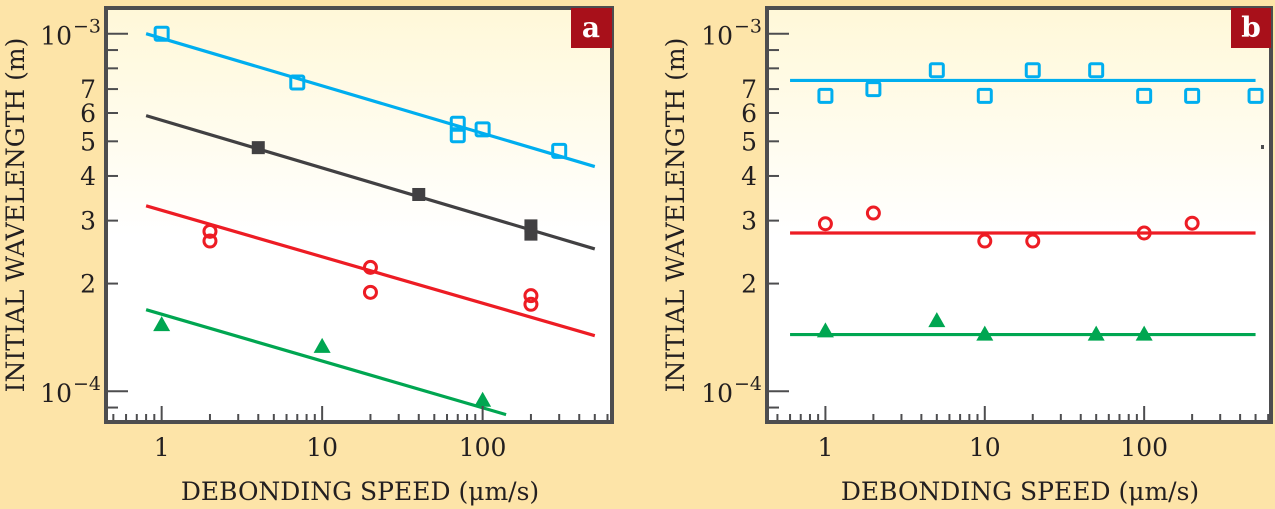 This screenshot has width=1275, height=509. I want to click on stray-dot, so click(1262, 147).